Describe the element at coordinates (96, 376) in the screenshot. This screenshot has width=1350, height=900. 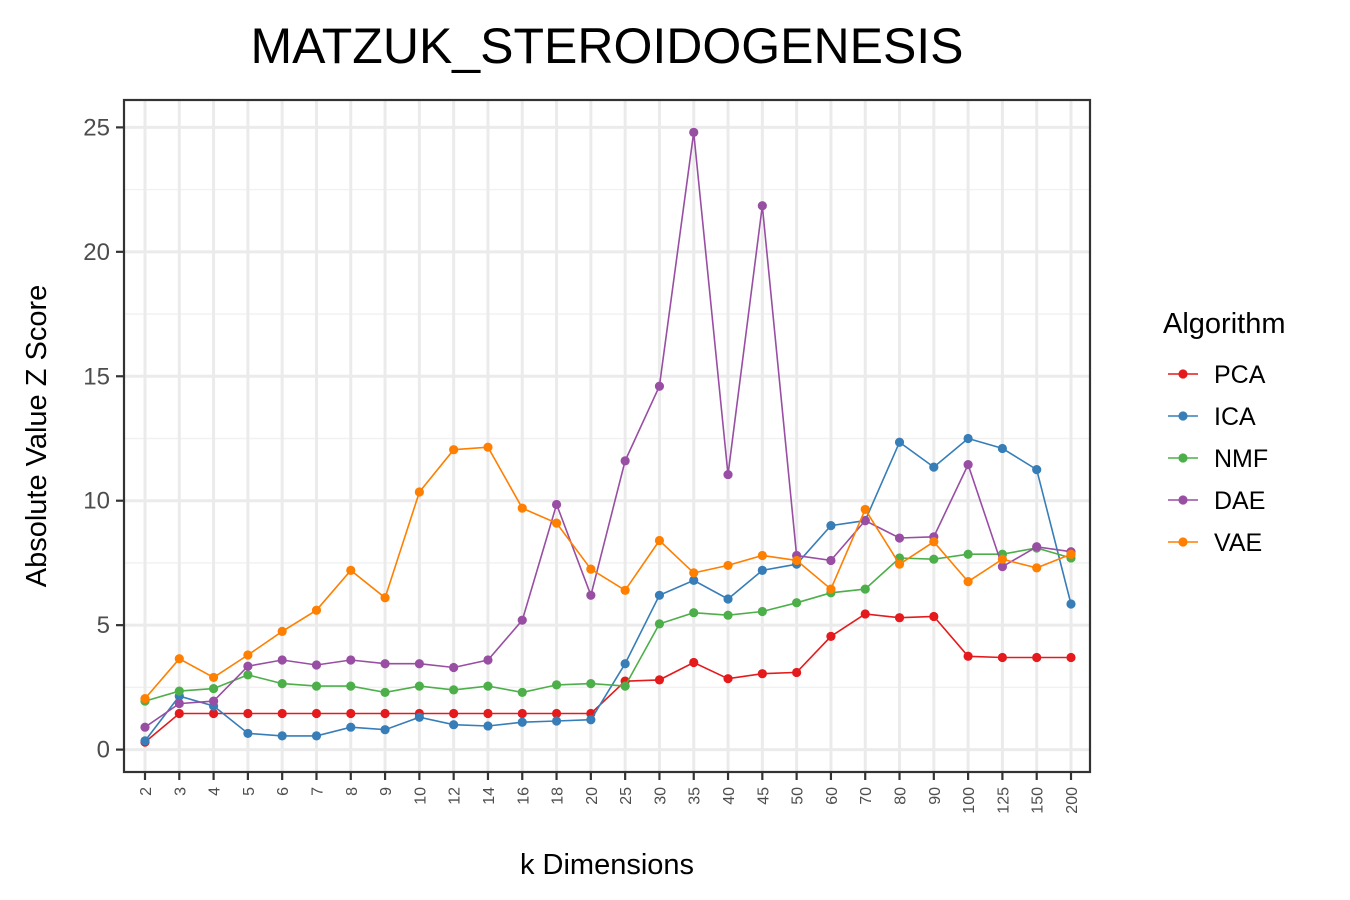
I see `y-tick-label: 15` at that location.